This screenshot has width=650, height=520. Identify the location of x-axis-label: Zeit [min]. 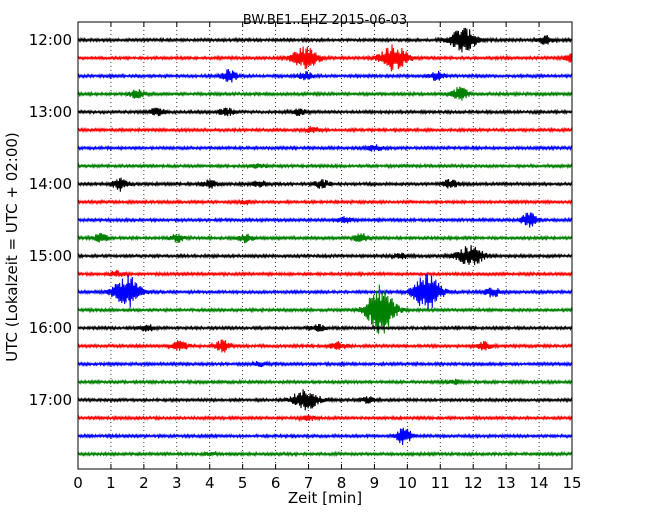
(325, 498).